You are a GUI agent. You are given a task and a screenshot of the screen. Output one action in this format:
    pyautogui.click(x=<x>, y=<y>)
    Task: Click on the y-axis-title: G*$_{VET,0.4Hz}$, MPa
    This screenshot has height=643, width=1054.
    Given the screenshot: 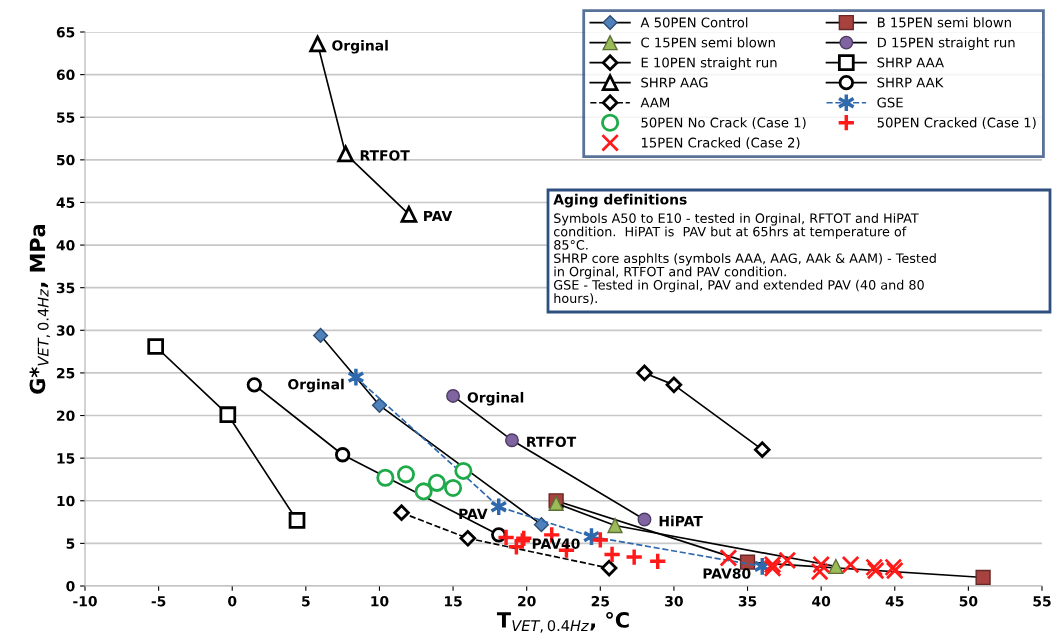 What is the action you would take?
    pyautogui.click(x=40, y=309)
    